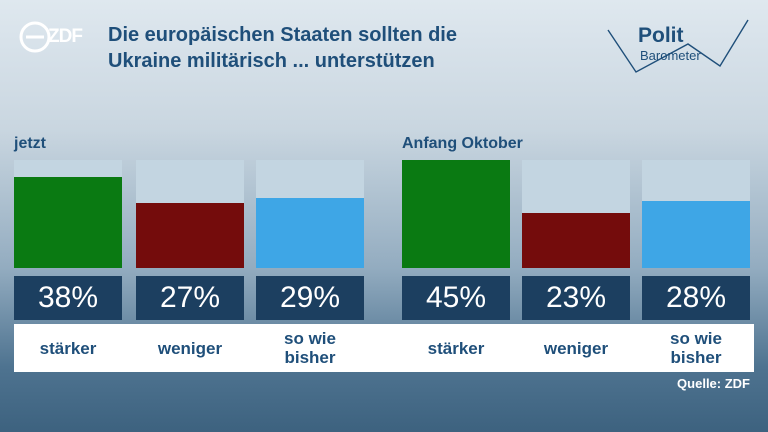 The image size is (768, 432). Describe the element at coordinates (713, 383) in the screenshot. I see `source-note: Quelle: ZDF` at that location.